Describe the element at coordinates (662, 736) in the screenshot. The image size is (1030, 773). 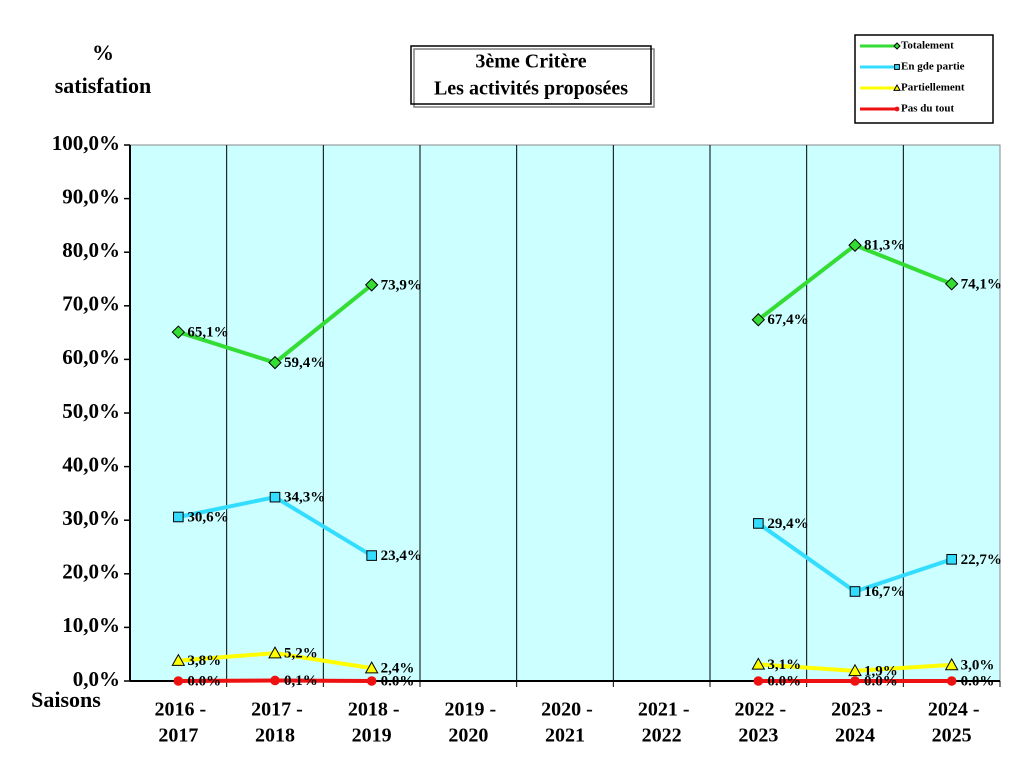
I see `x-tick-label: 2022` at that location.